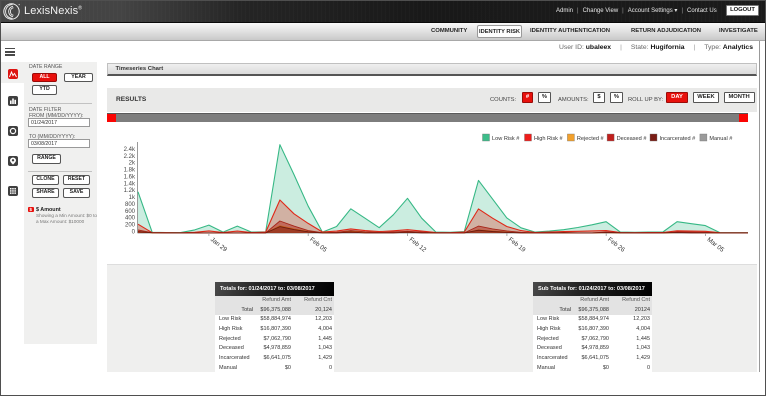  Describe the element at coordinates (130, 205) in the screenshot. I see `svg-text: 800` at that location.